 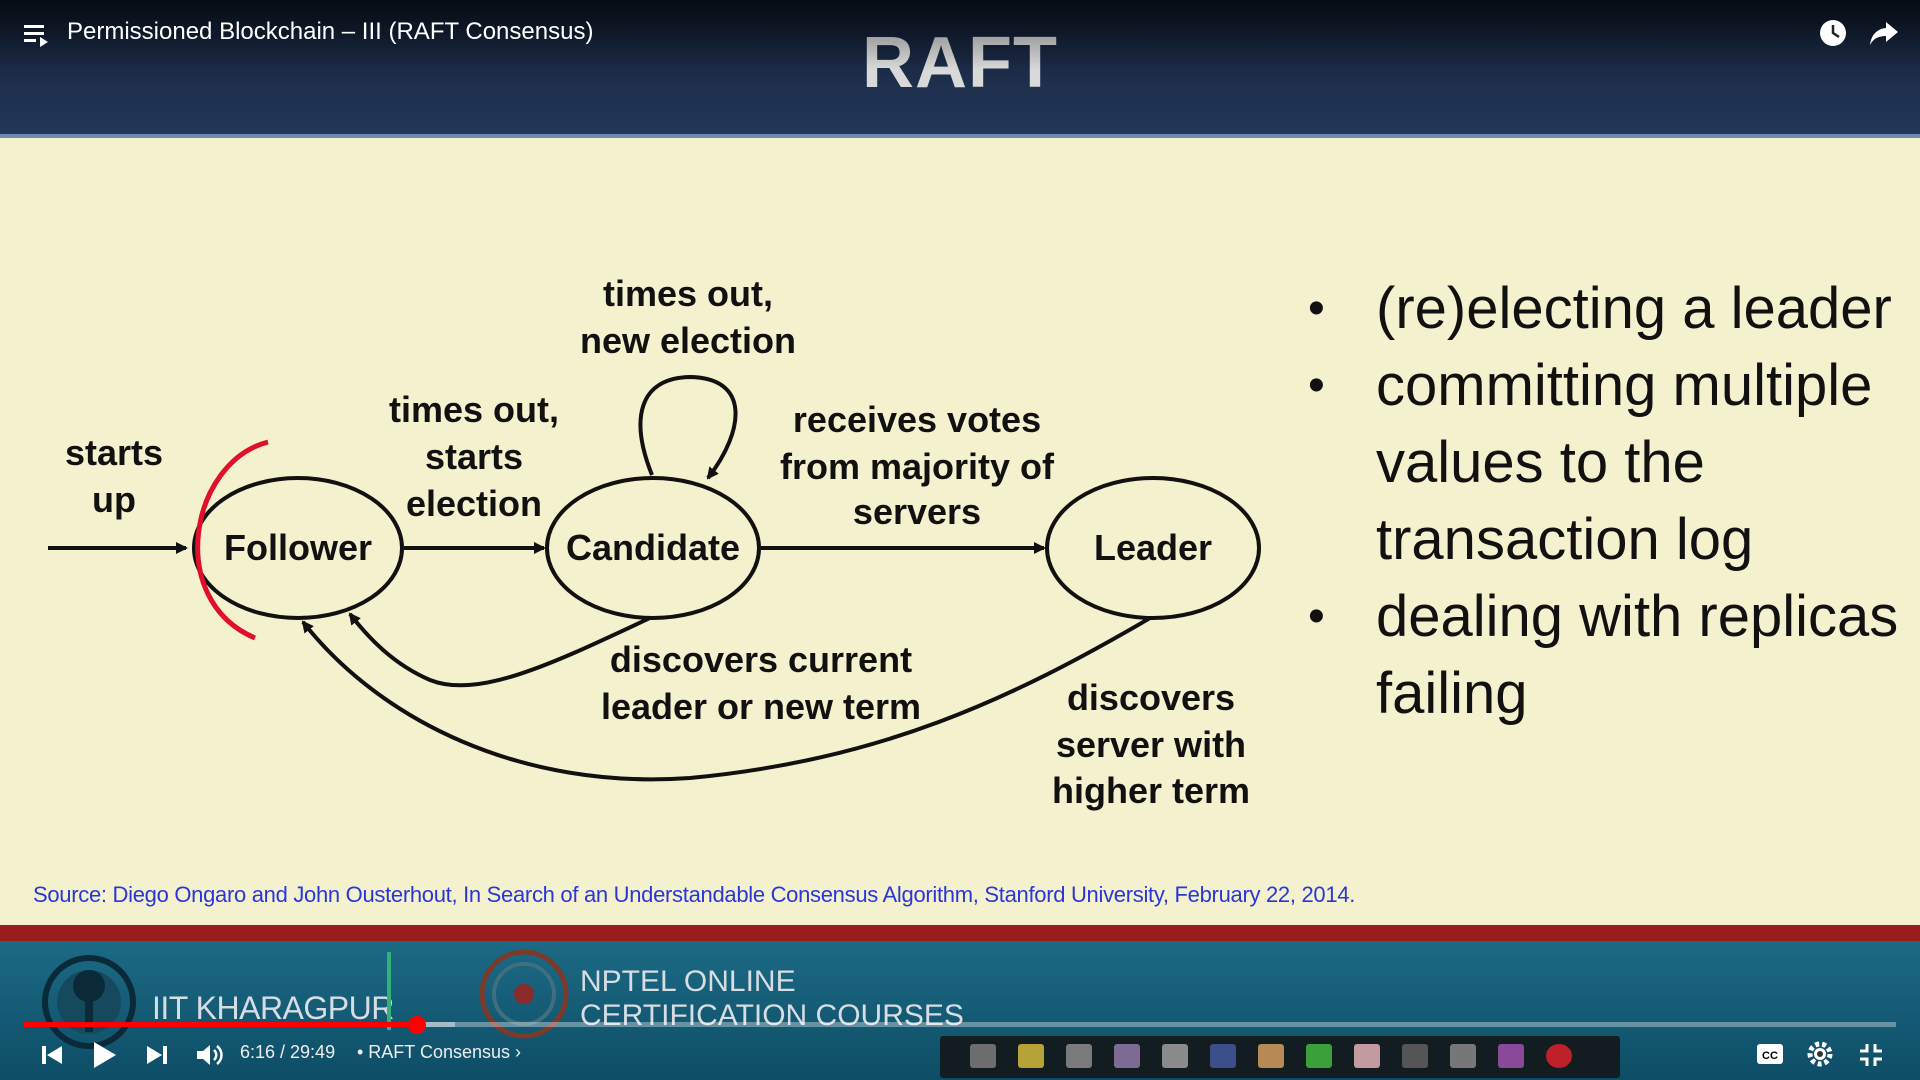 What do you see at coordinates (1884, 33) in the screenshot?
I see `share-icon` at bounding box center [1884, 33].